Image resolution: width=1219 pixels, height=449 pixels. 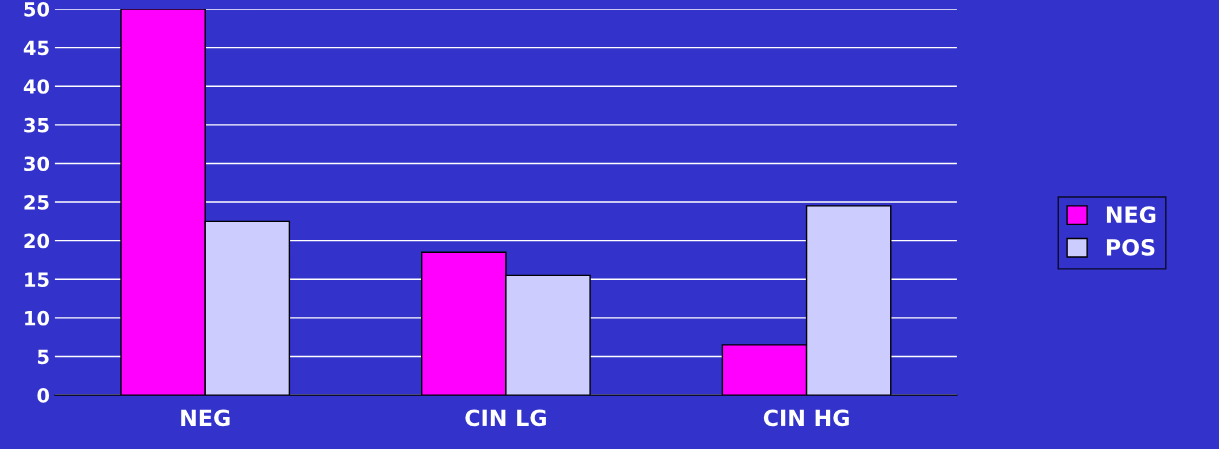 What do you see at coordinates (37, 9) in the screenshot?
I see `y-tick-label: 50` at bounding box center [37, 9].